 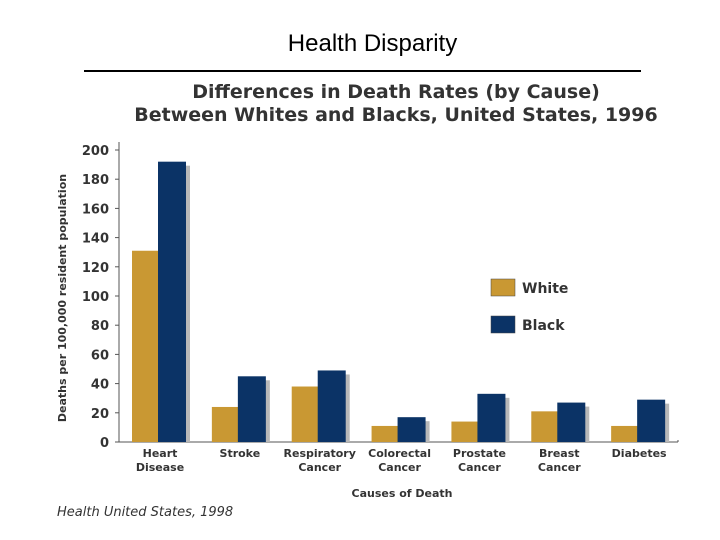 I want to click on y-tick-label: 40, so click(x=100, y=385).